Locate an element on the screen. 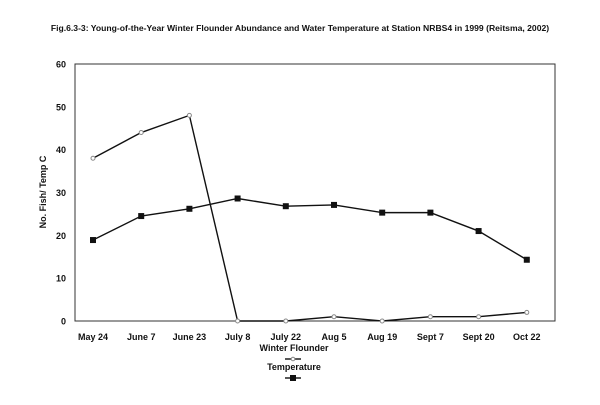 The image size is (600, 405). y-tick-label: 10 is located at coordinates (61, 279).